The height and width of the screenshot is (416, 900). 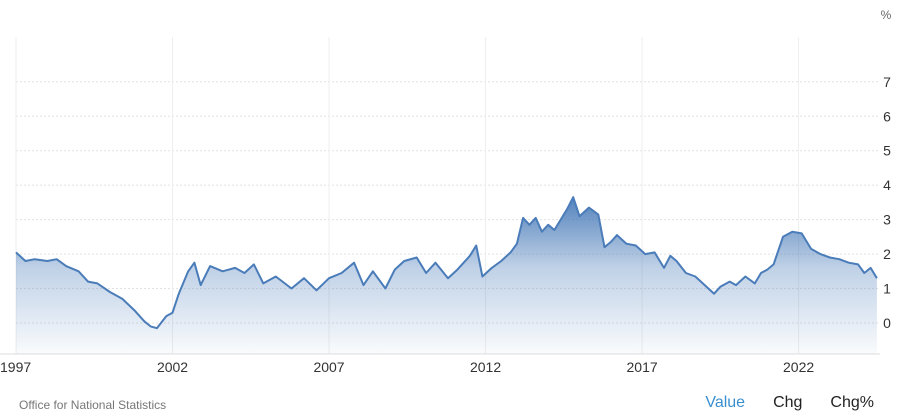 What do you see at coordinates (852, 402) in the screenshot?
I see `tab-chg-pct: Chg%` at bounding box center [852, 402].